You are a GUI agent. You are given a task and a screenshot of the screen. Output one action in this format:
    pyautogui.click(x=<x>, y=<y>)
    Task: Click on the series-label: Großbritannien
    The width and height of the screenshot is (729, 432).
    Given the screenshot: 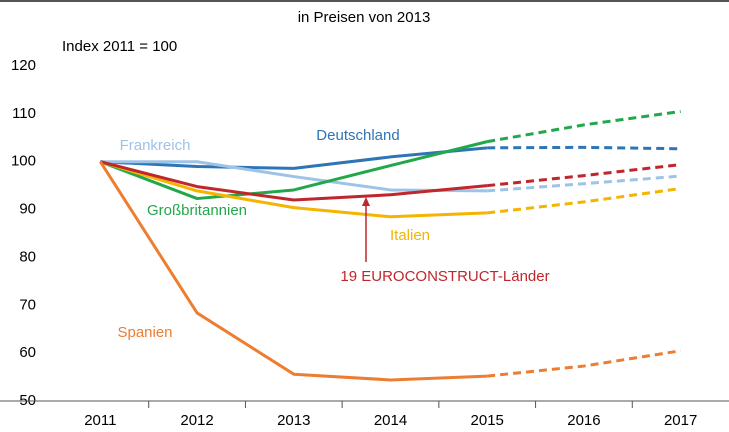 What is the action you would take?
    pyautogui.click(x=197, y=210)
    